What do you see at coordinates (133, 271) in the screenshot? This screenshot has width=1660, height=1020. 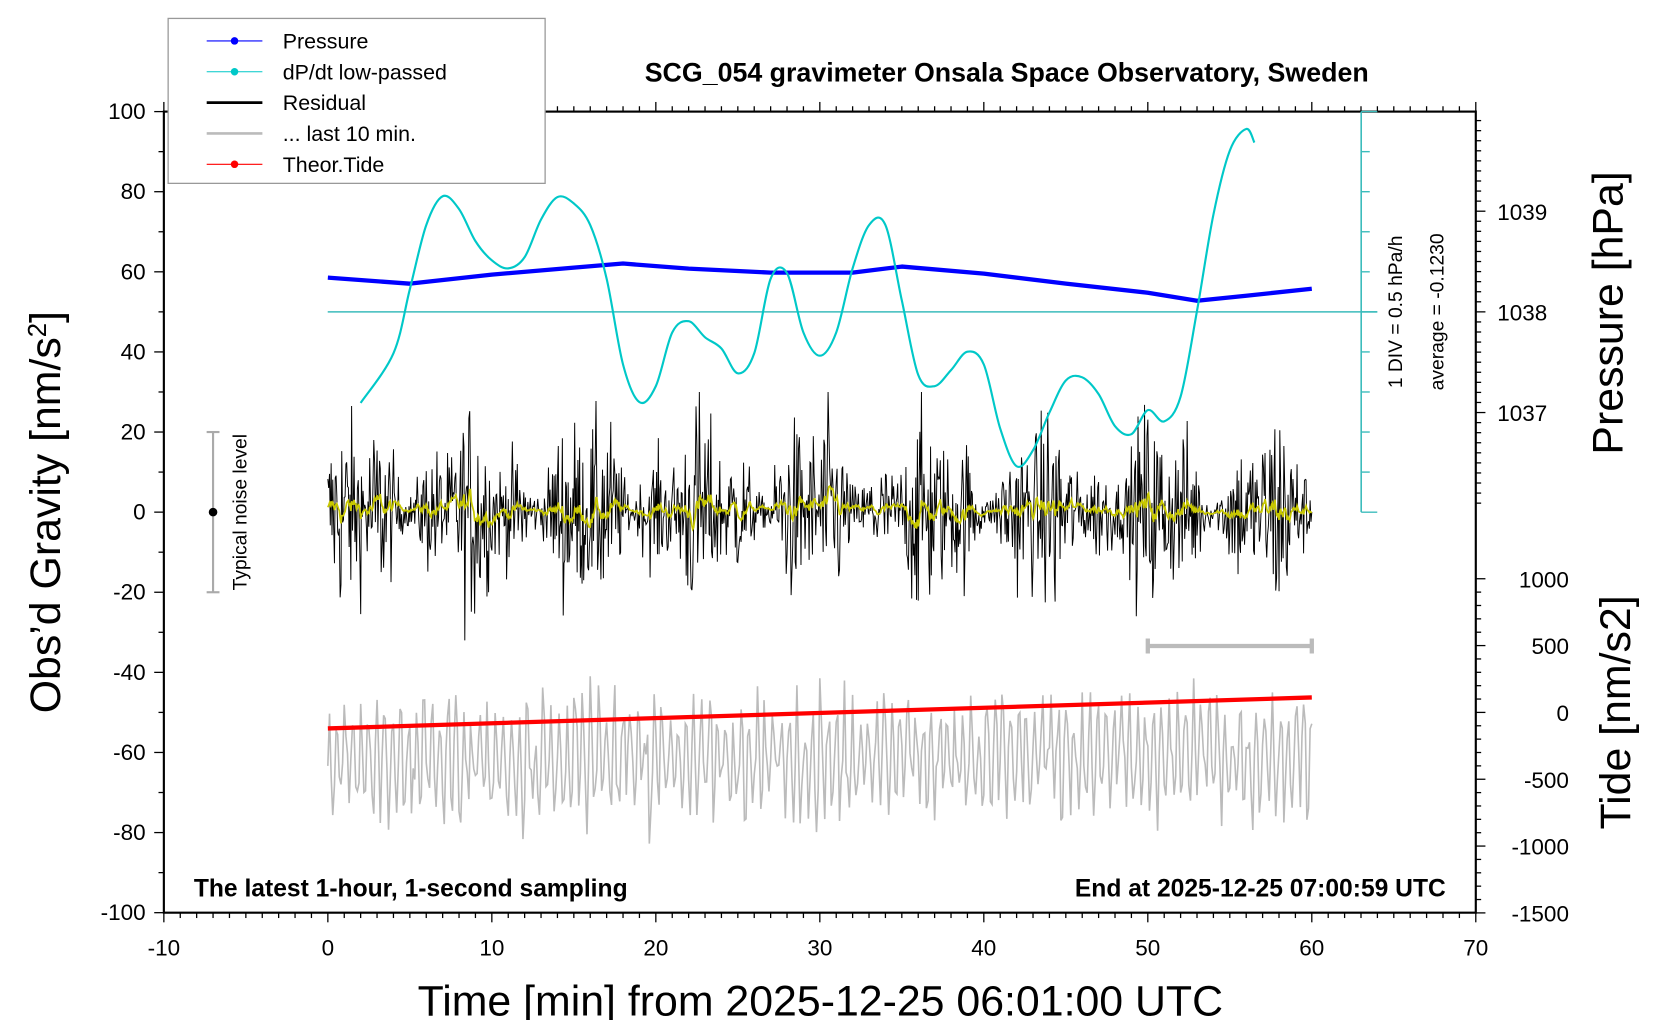 I see `y-tick-label: 60` at bounding box center [133, 271].